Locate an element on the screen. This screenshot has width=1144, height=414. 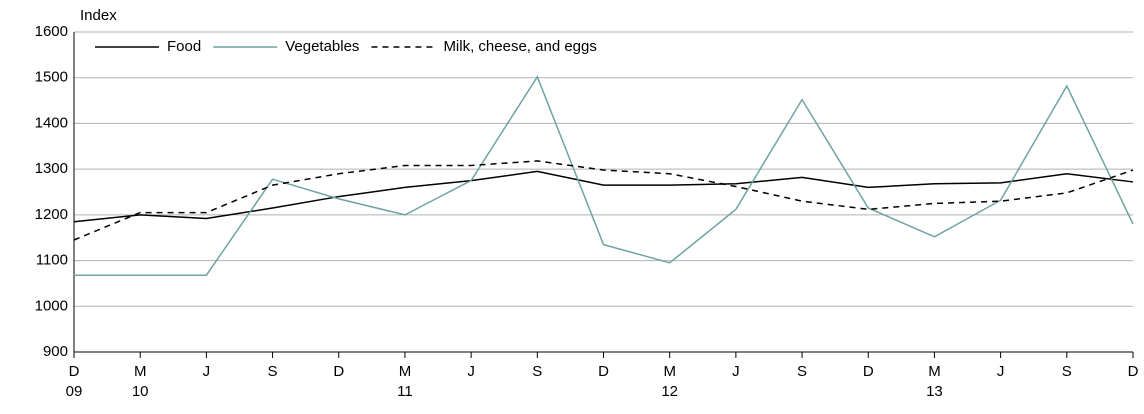
year-label: 11 is located at coordinates (405, 391).